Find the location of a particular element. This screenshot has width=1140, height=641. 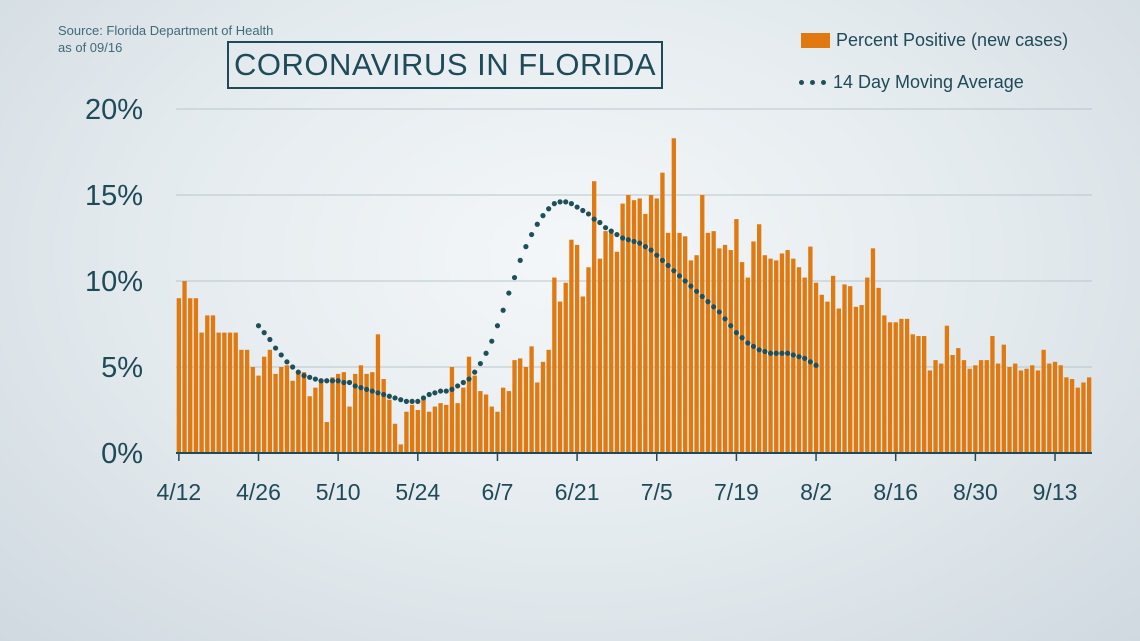

x-tick-label: 8/2 is located at coordinates (816, 492).